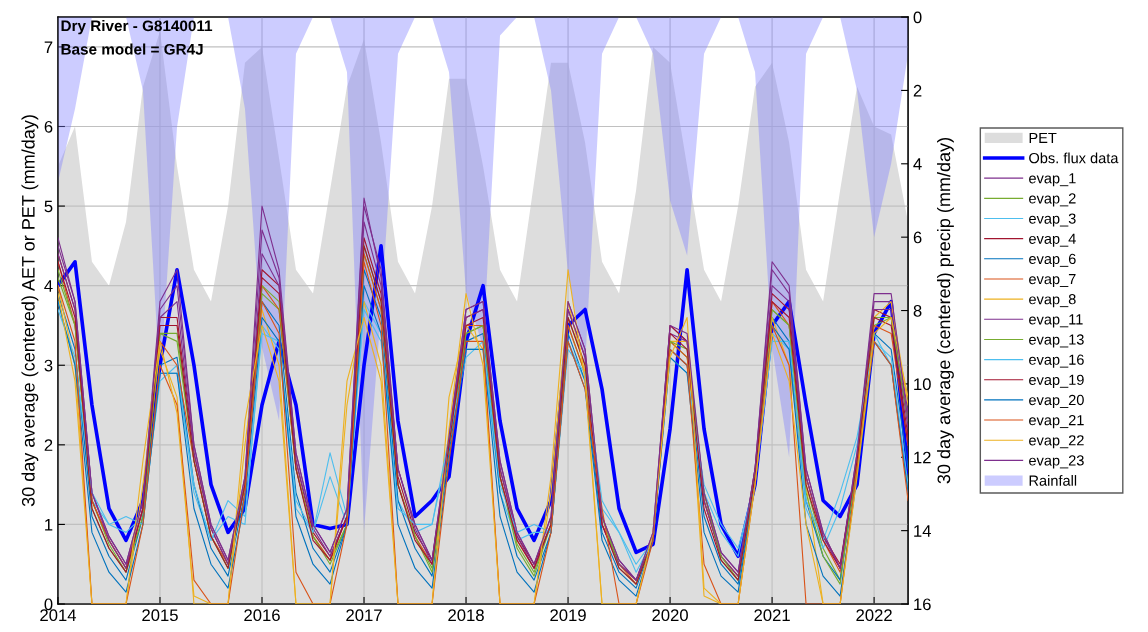 Image resolution: width=1148 pixels, height=632 pixels. Describe the element at coordinates (48, 47) in the screenshot. I see `y-tick-label: 7` at that location.